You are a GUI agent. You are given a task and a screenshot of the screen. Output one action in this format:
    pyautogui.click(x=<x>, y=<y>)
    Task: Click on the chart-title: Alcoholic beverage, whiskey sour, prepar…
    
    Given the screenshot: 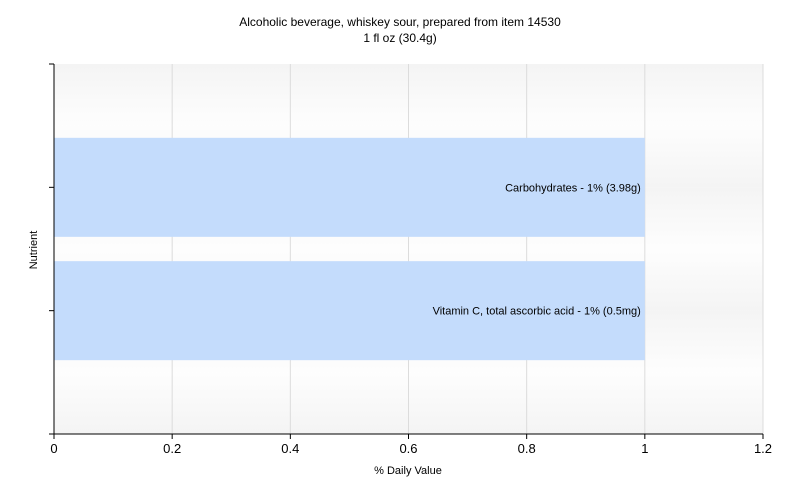 What is the action you would take?
    pyautogui.click(x=400, y=30)
    